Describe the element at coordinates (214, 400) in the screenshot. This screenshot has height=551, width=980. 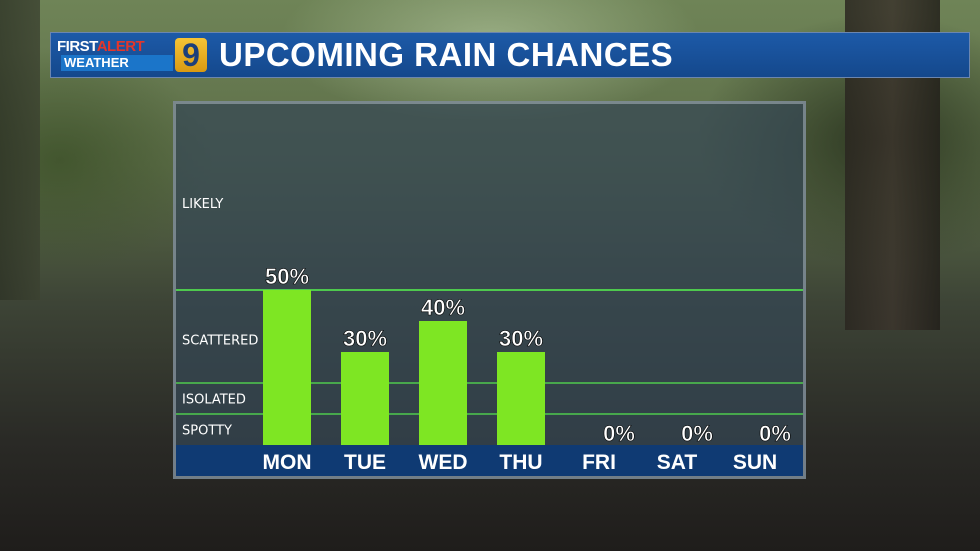
I see `category-label: ISOLATED` at that location.